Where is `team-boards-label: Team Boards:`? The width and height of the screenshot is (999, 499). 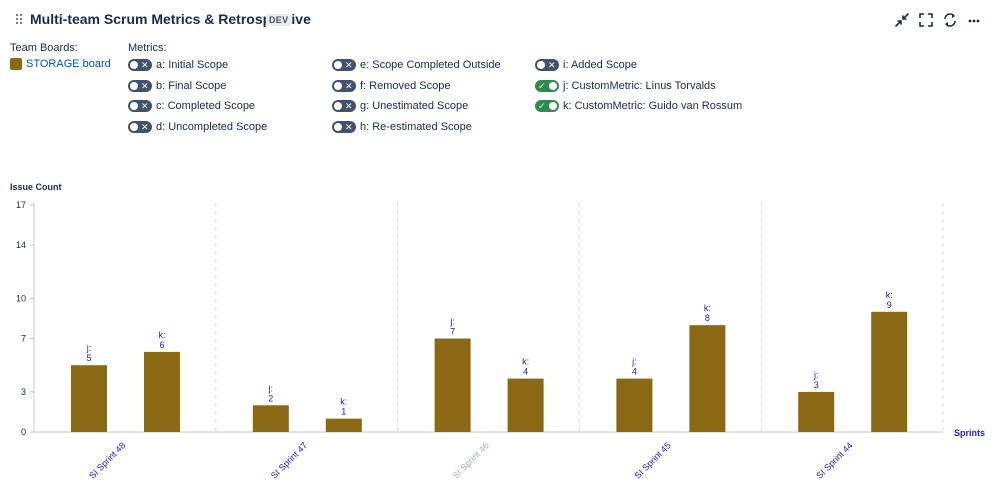
team-boards-label: Team Boards: is located at coordinates (44, 48).